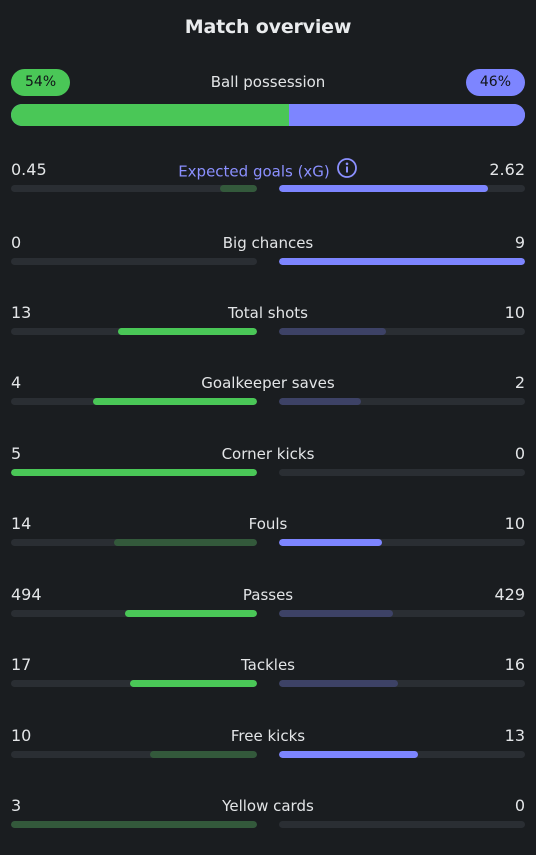 The image size is (536, 855). Describe the element at coordinates (150, 115) in the screenshot. I see `home-possession-fill` at that location.